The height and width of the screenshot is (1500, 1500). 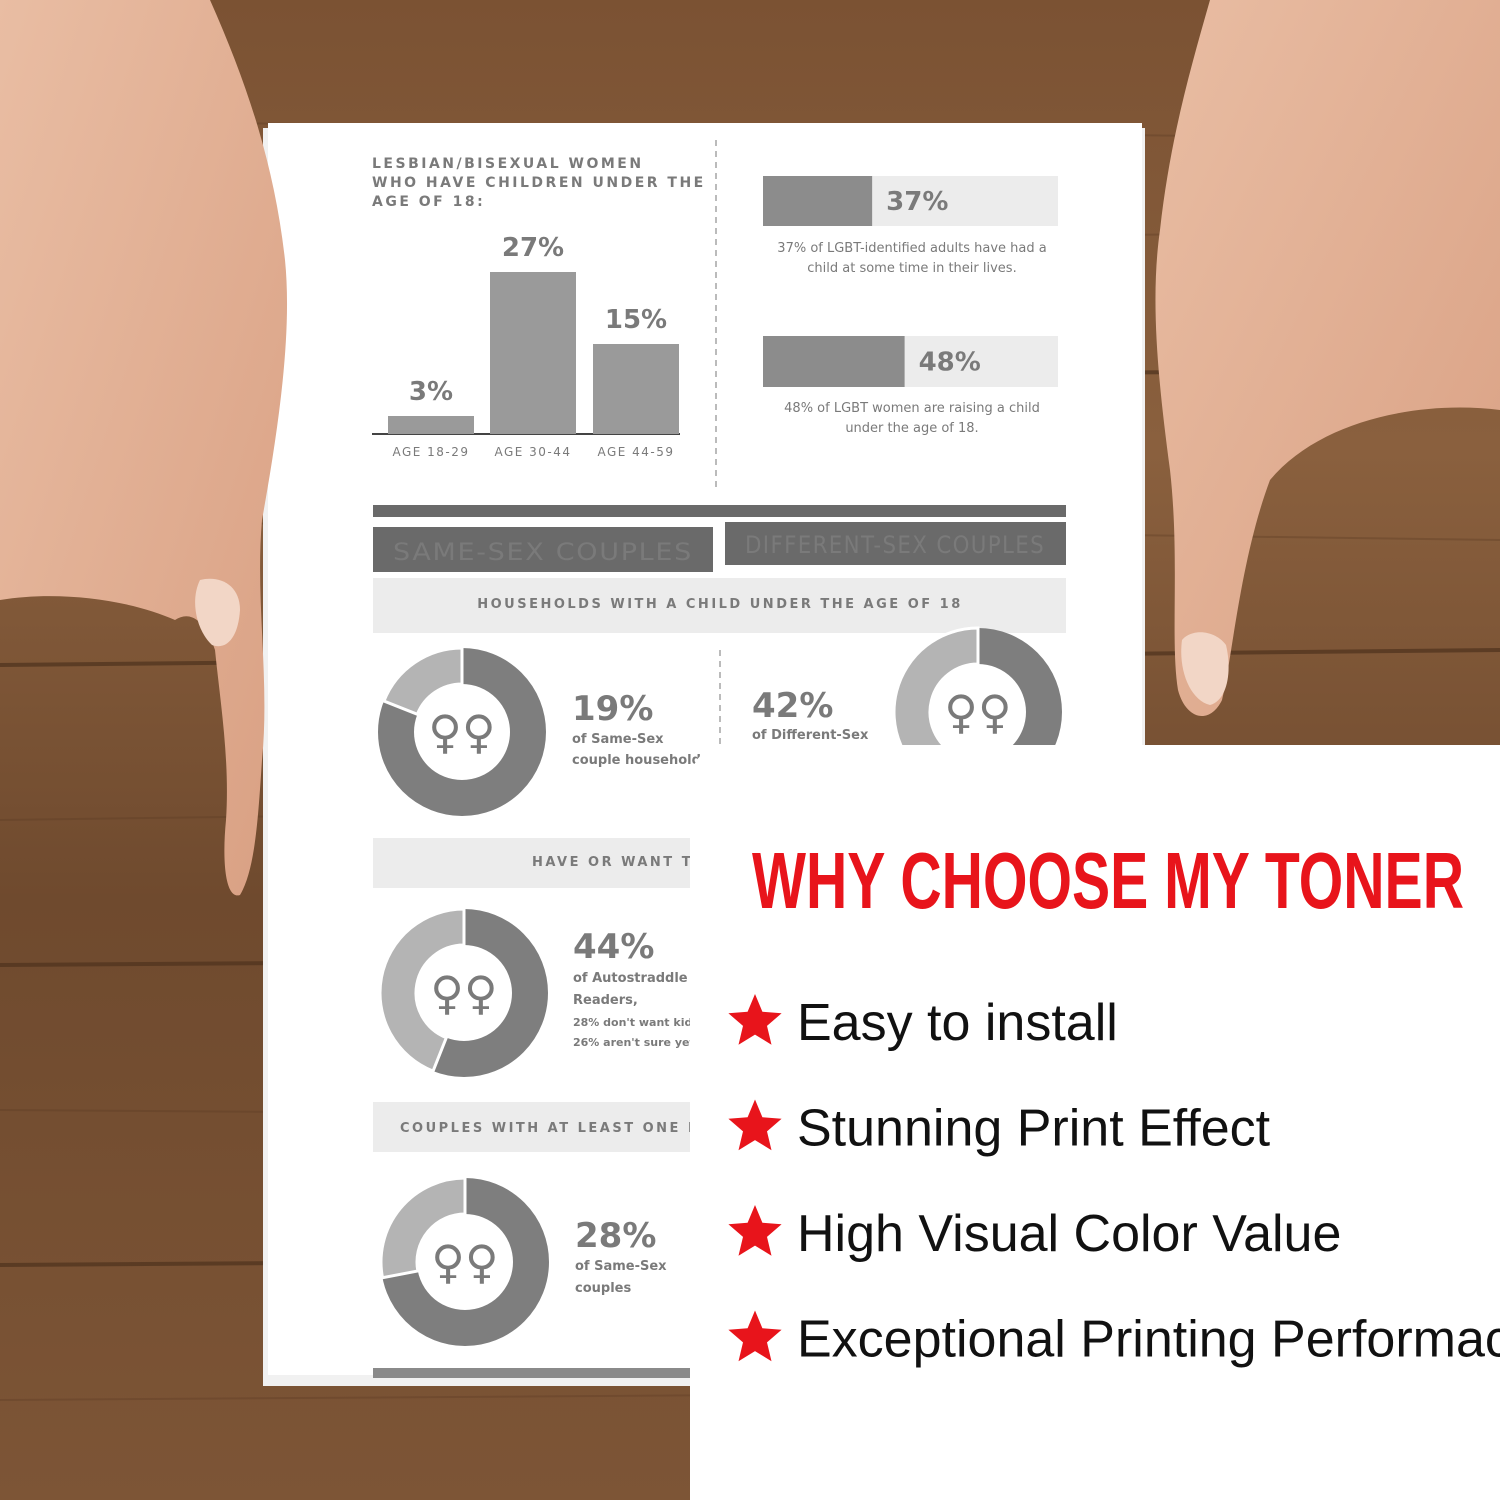 What do you see at coordinates (428, 202) in the screenshot?
I see `heading-line: AGE OF 18:` at bounding box center [428, 202].